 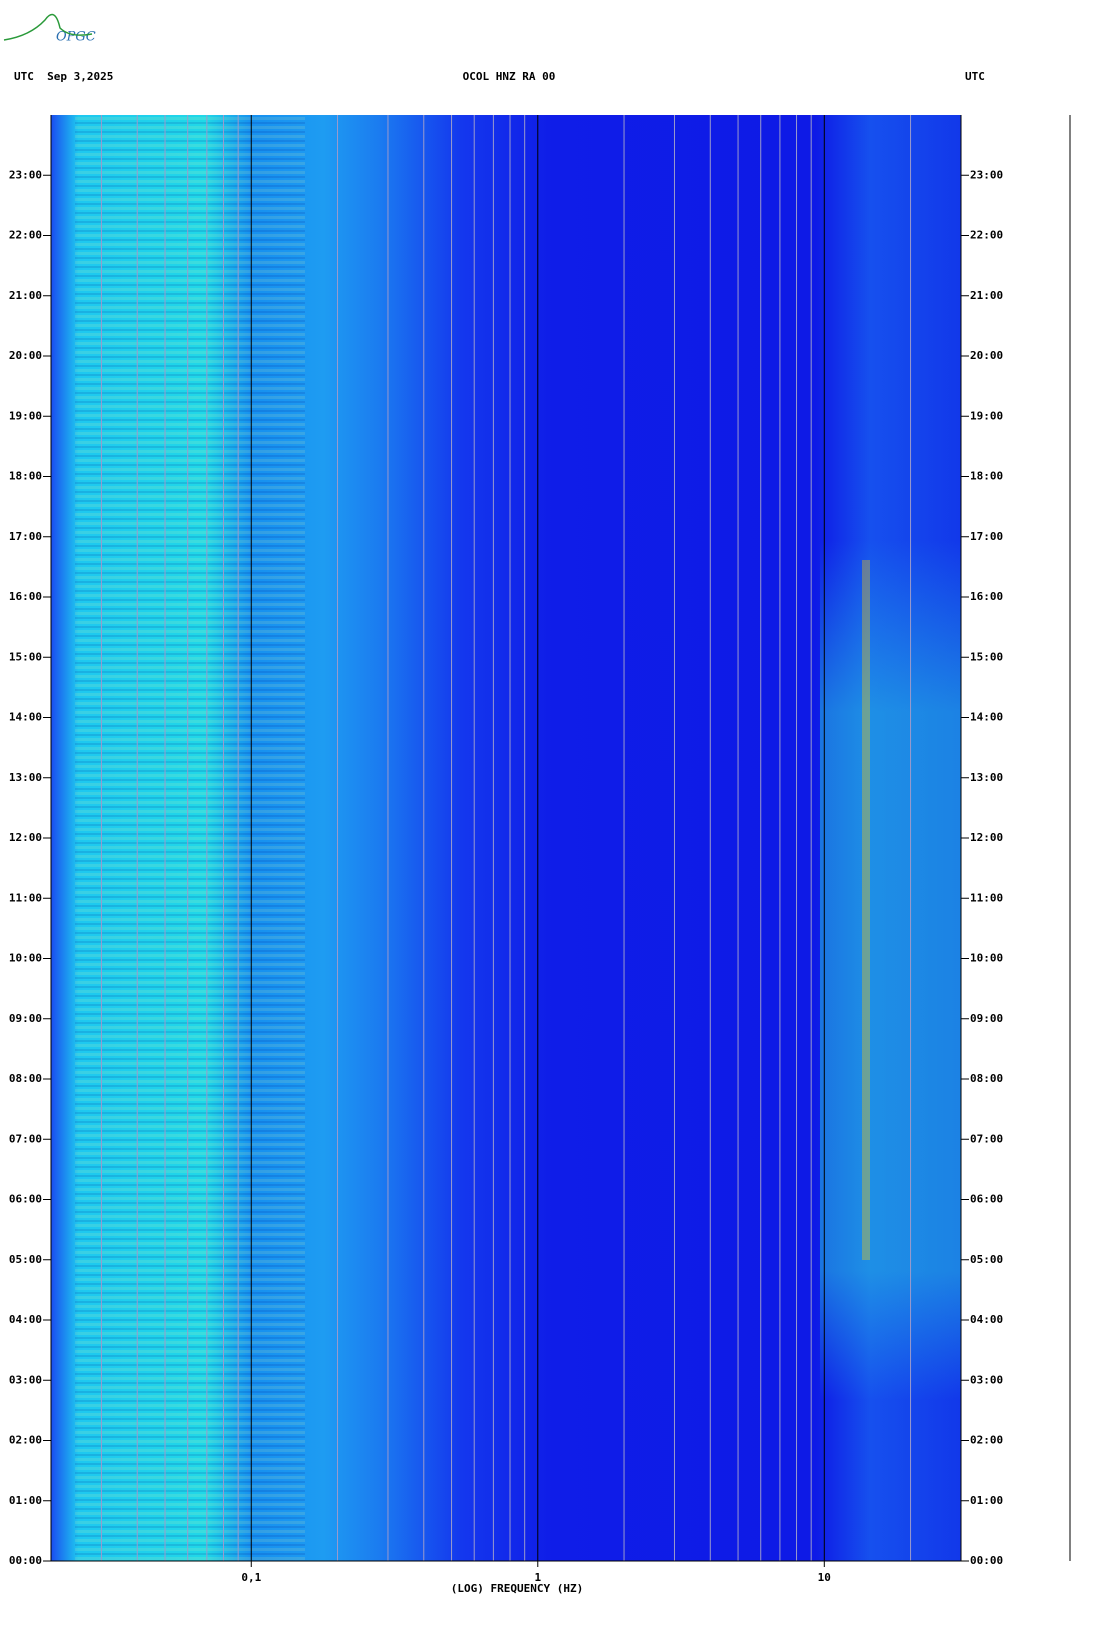 I want to click on y-tick-label: 02:00, so click(x=25, y=1440).